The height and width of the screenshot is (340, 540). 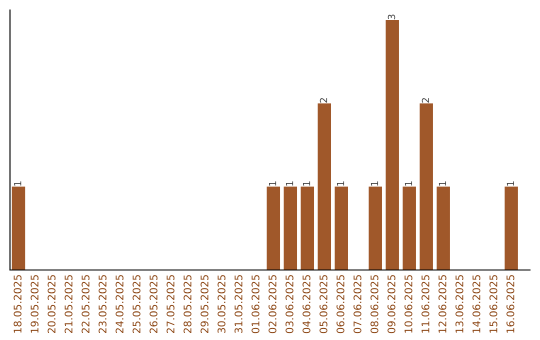 What do you see at coordinates (238, 304) in the screenshot?
I see `x-tick-label: 31.05.2025` at bounding box center [238, 304].